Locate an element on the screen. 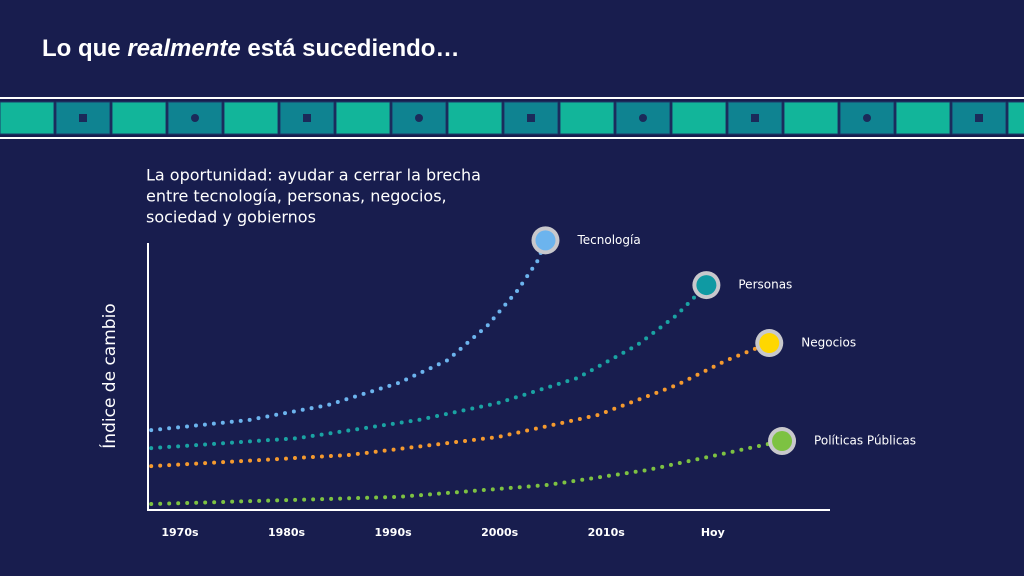 The width and height of the screenshot is (1024, 576). y-axis-label: Índice de cambio is located at coordinates (109, 375).